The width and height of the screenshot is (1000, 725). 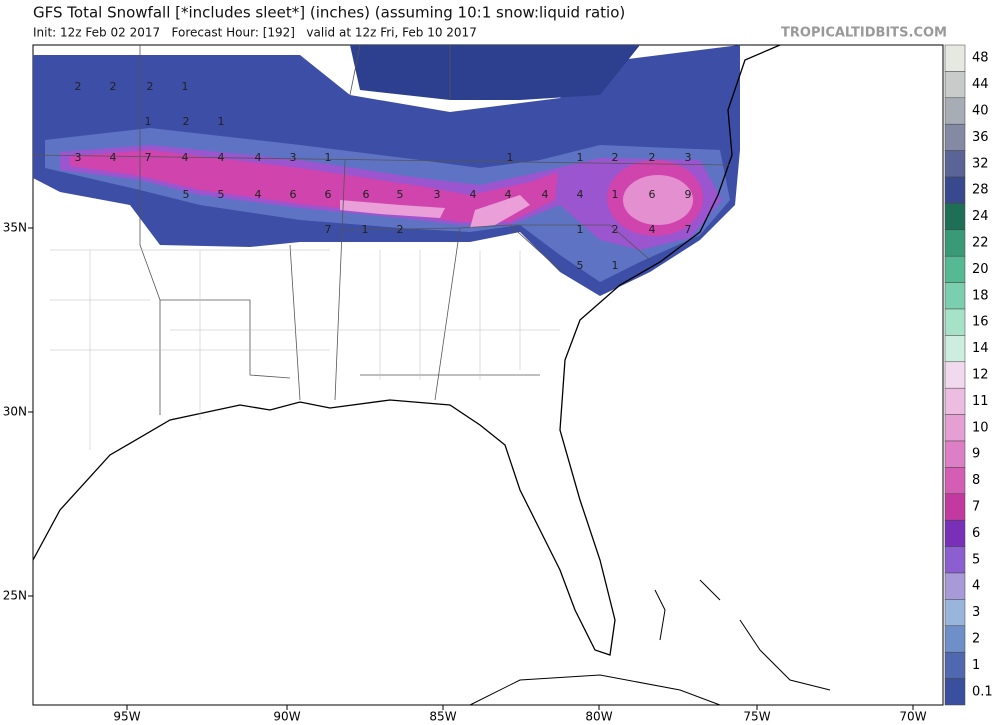 What do you see at coordinates (864, 33) in the screenshot?
I see `site-label: TROPICALTIDBITS.COM` at bounding box center [864, 33].